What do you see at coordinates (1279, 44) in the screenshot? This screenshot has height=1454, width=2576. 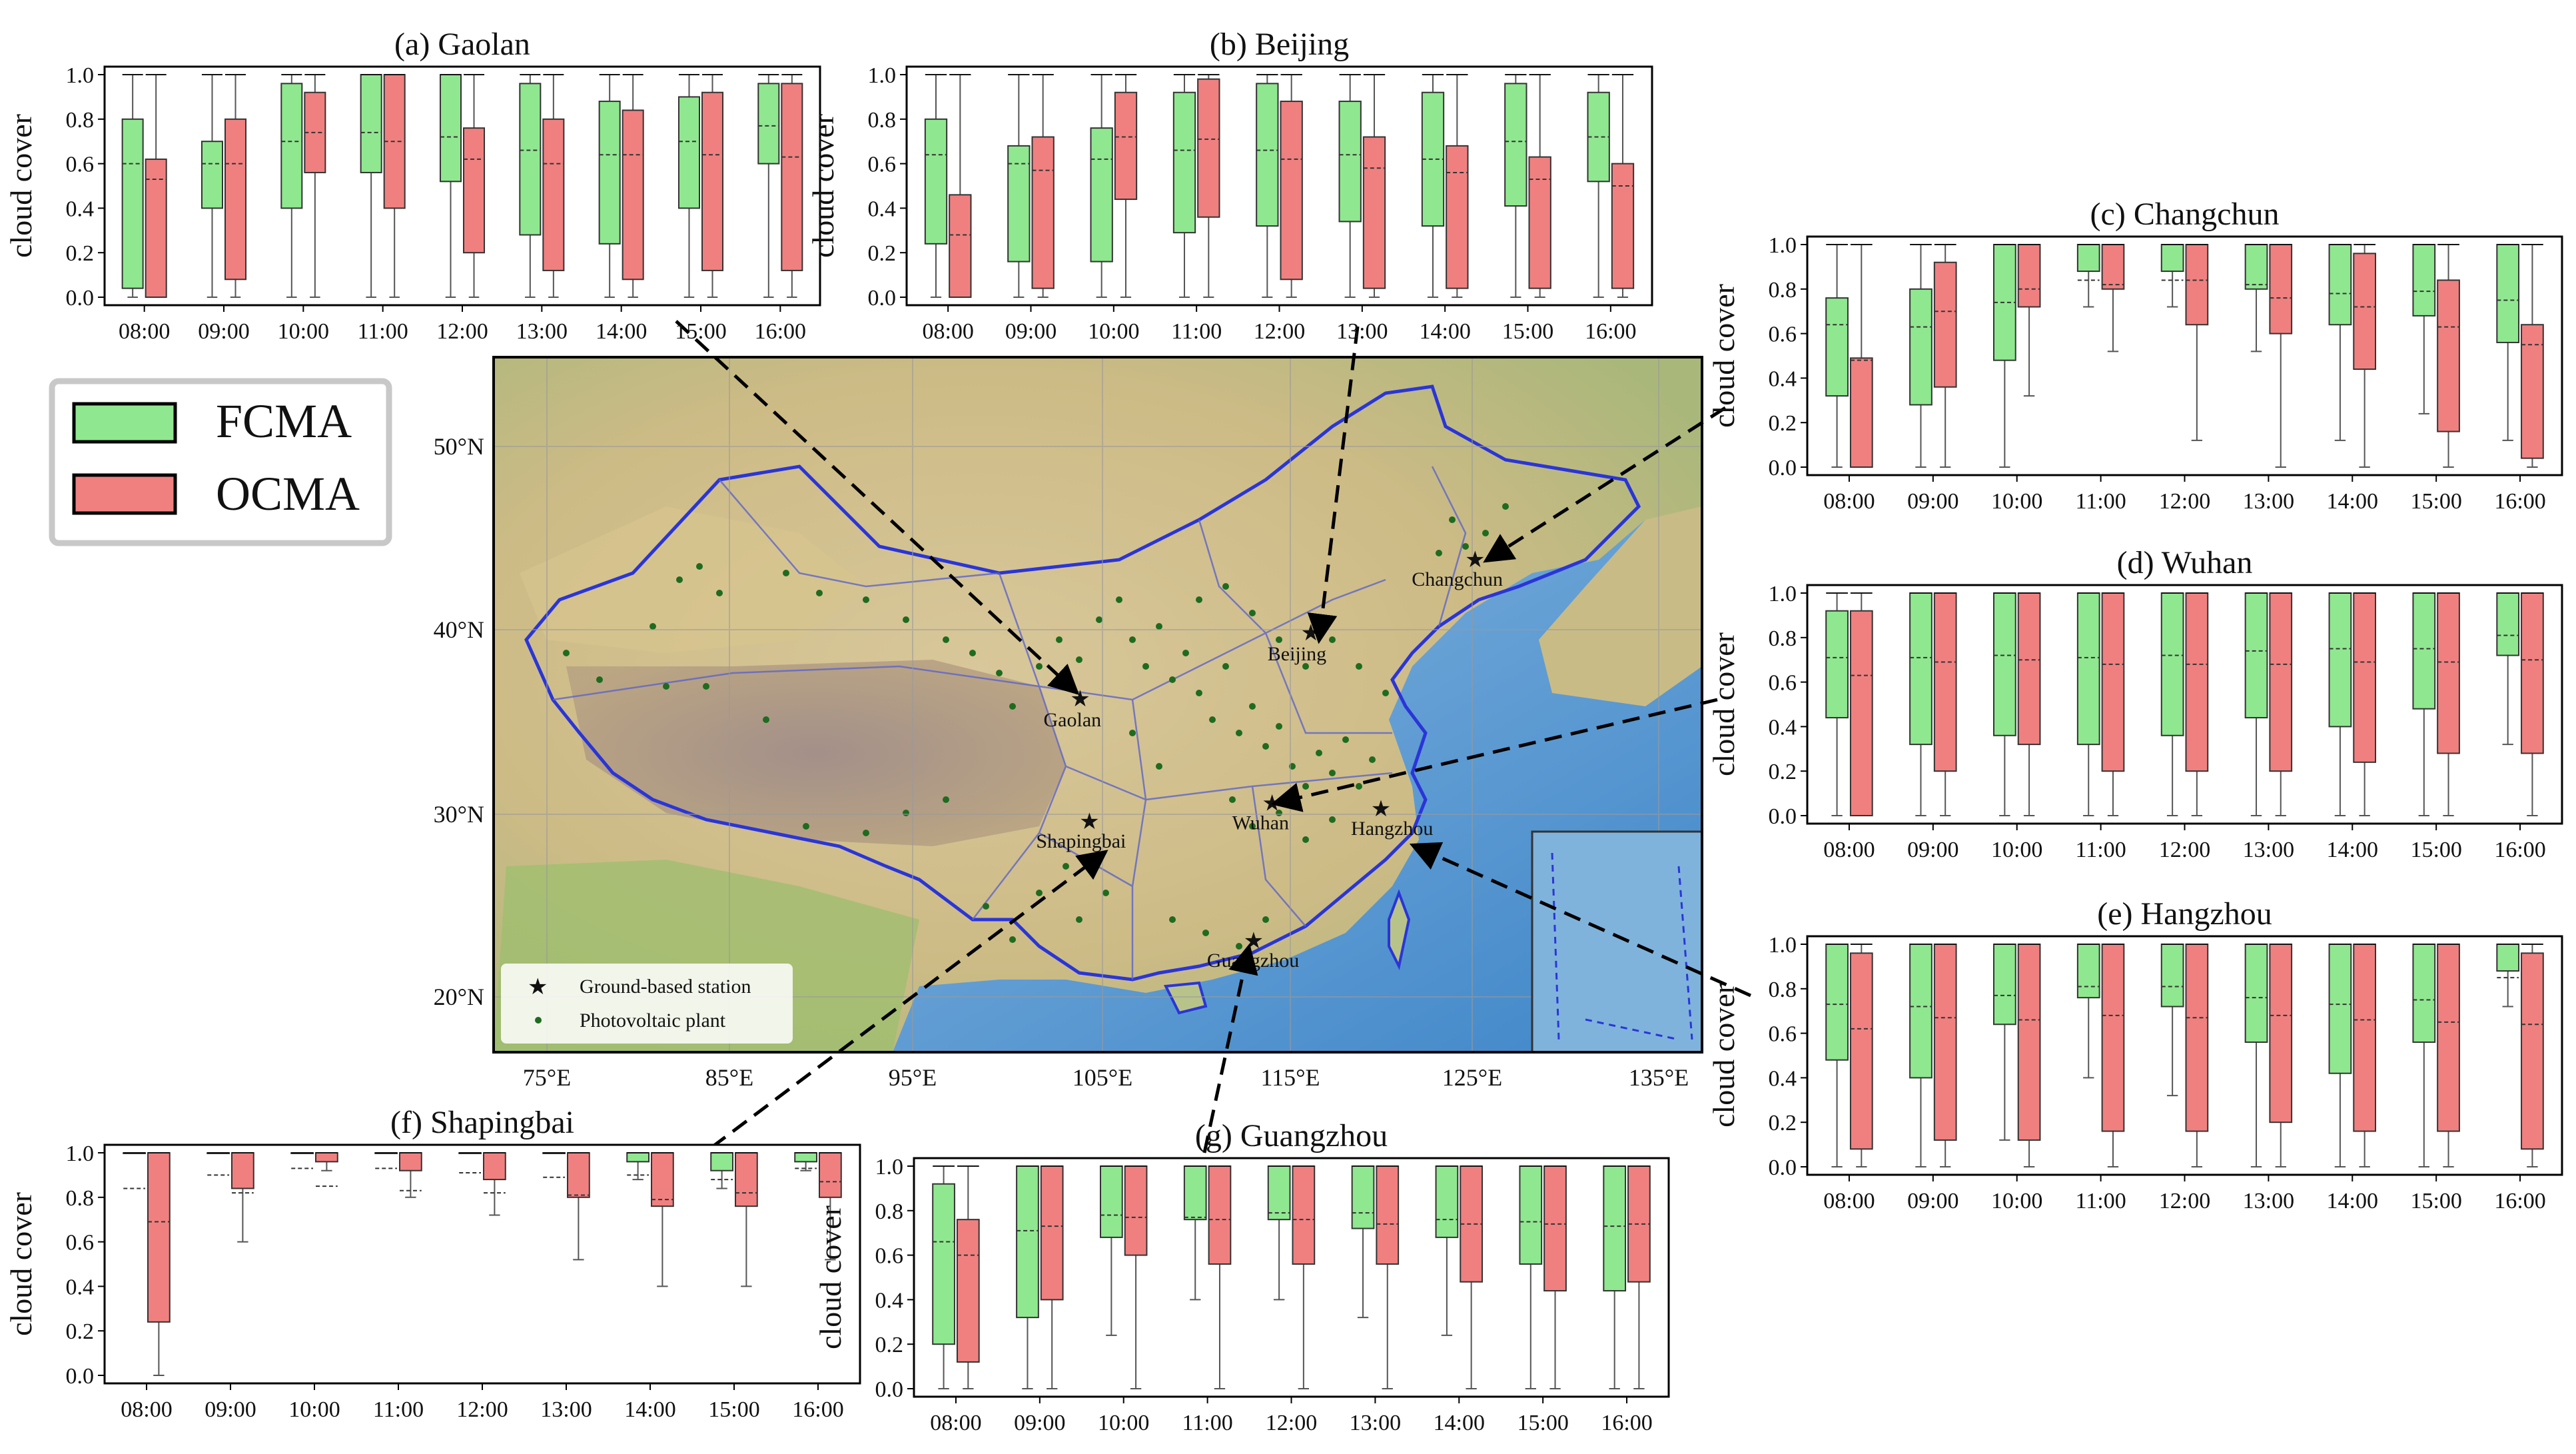 I see `panel-title: (b) Beijing` at bounding box center [1279, 44].